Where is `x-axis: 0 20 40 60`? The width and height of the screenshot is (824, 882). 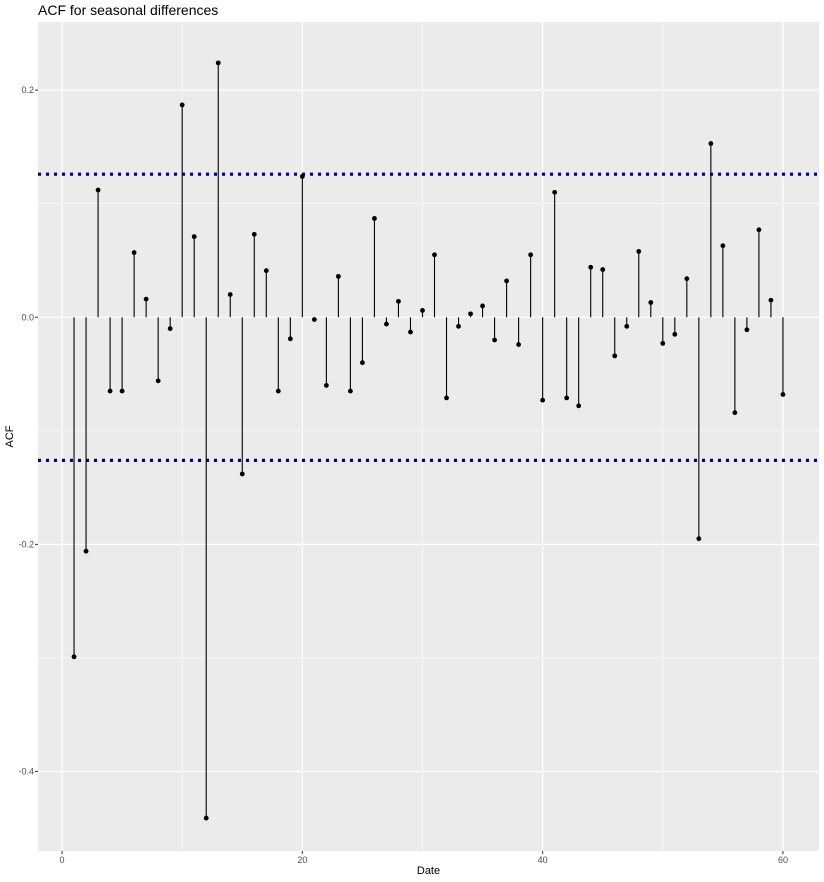 x-axis: 0 20 40 60 is located at coordinates (424, 858).